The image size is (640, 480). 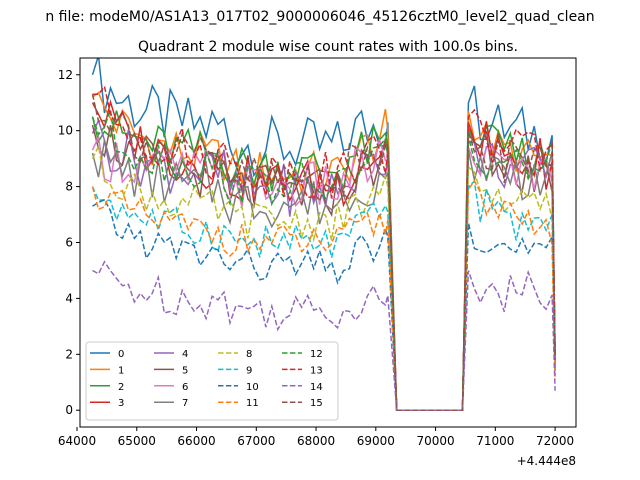 What do you see at coordinates (77, 441) in the screenshot?
I see `x-tick-label: 64000` at bounding box center [77, 441].